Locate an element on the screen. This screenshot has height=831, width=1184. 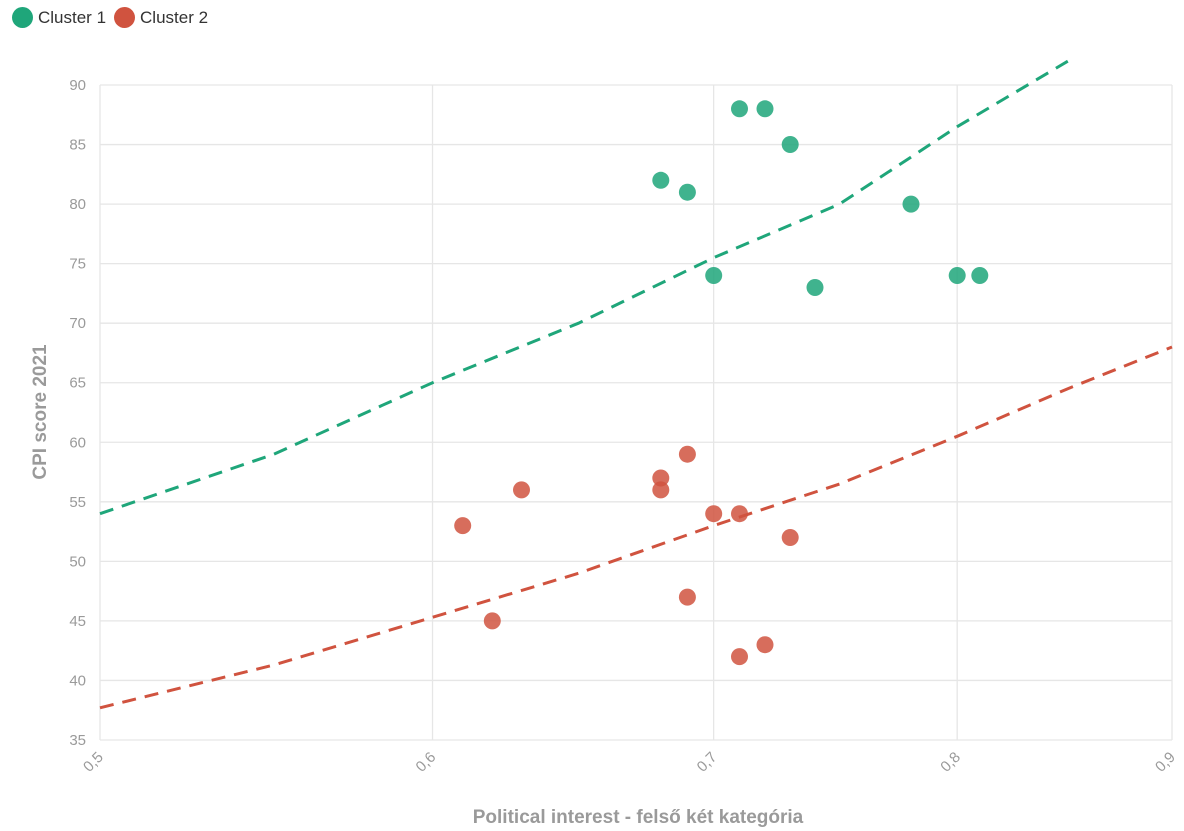
legend-label-cluster-2: Cluster 2 is located at coordinates (174, 17).